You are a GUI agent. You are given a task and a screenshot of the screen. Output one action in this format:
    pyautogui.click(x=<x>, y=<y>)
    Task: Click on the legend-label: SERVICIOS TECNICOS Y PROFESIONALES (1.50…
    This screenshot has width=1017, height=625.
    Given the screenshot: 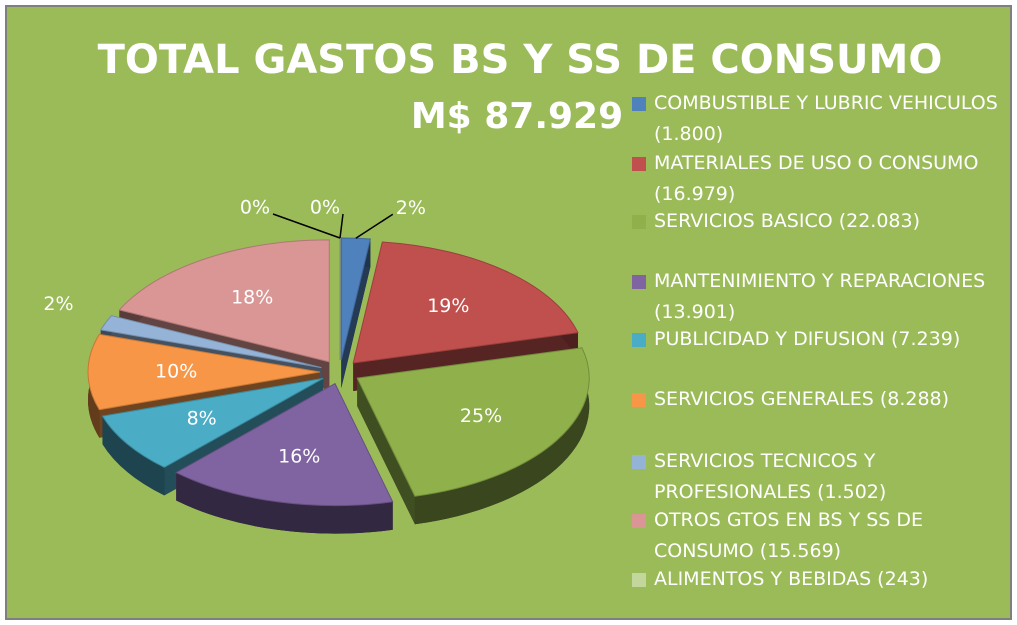 What is the action you would take?
    pyautogui.click(x=770, y=476)
    